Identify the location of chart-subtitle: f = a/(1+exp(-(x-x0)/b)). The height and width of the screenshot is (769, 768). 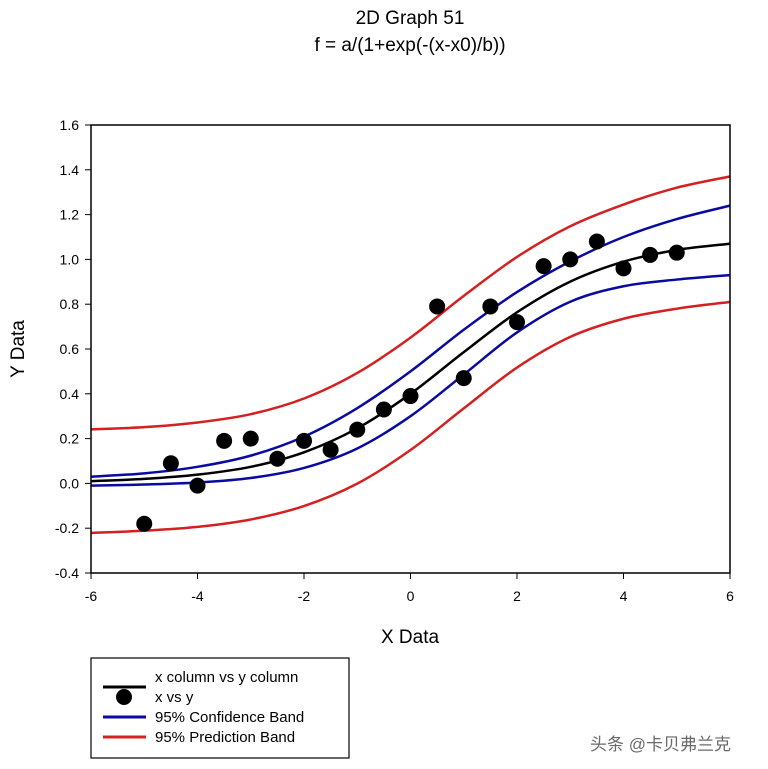
(410, 45).